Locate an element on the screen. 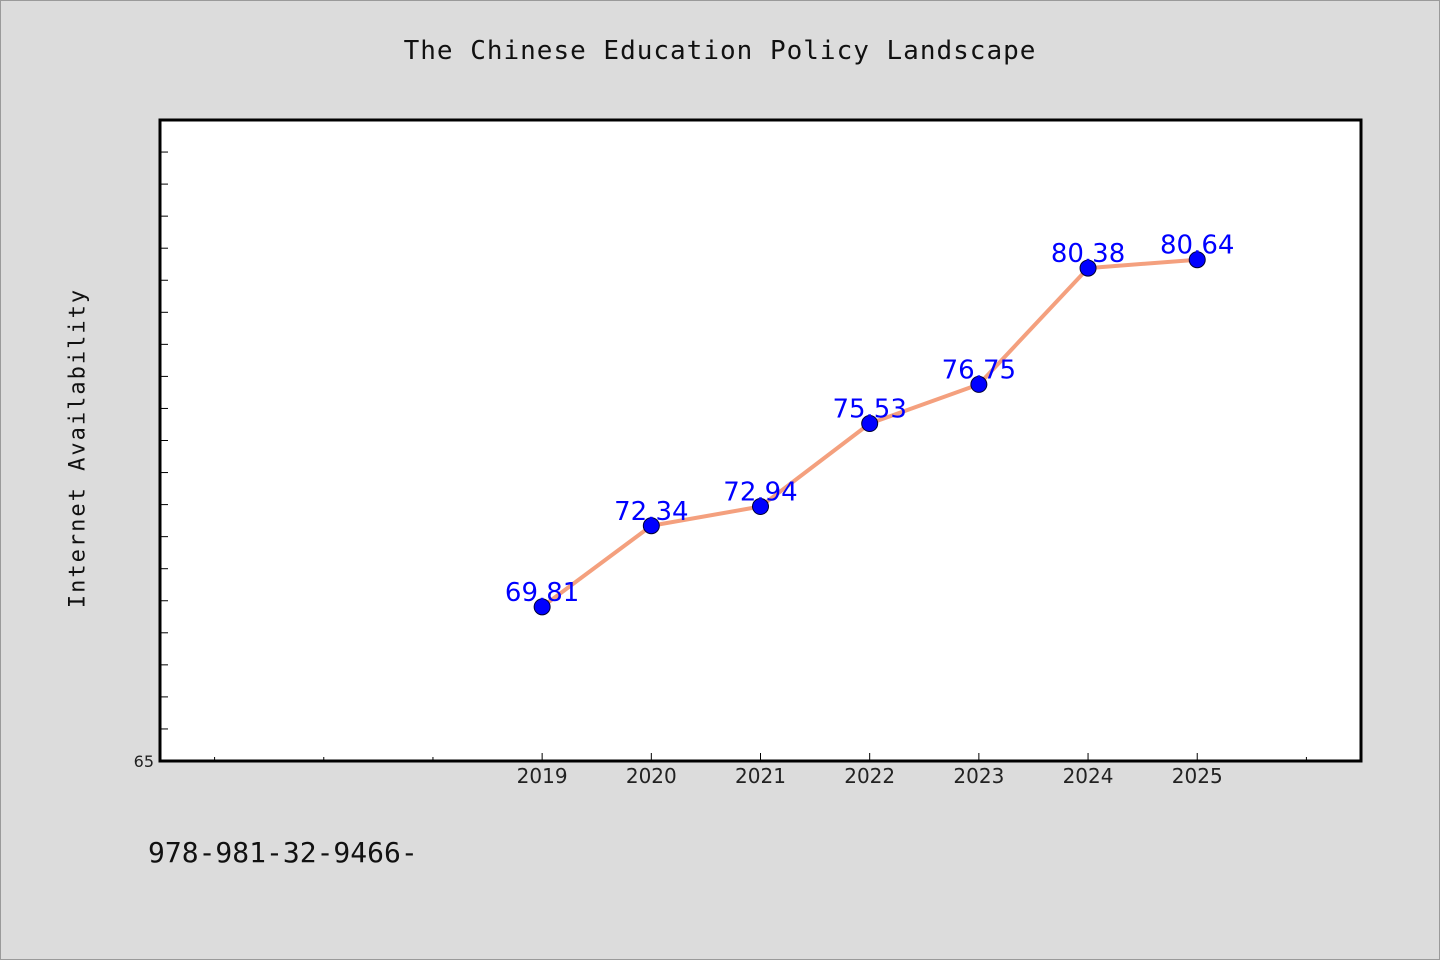  data-label: 80.38 is located at coordinates (1088, 254).